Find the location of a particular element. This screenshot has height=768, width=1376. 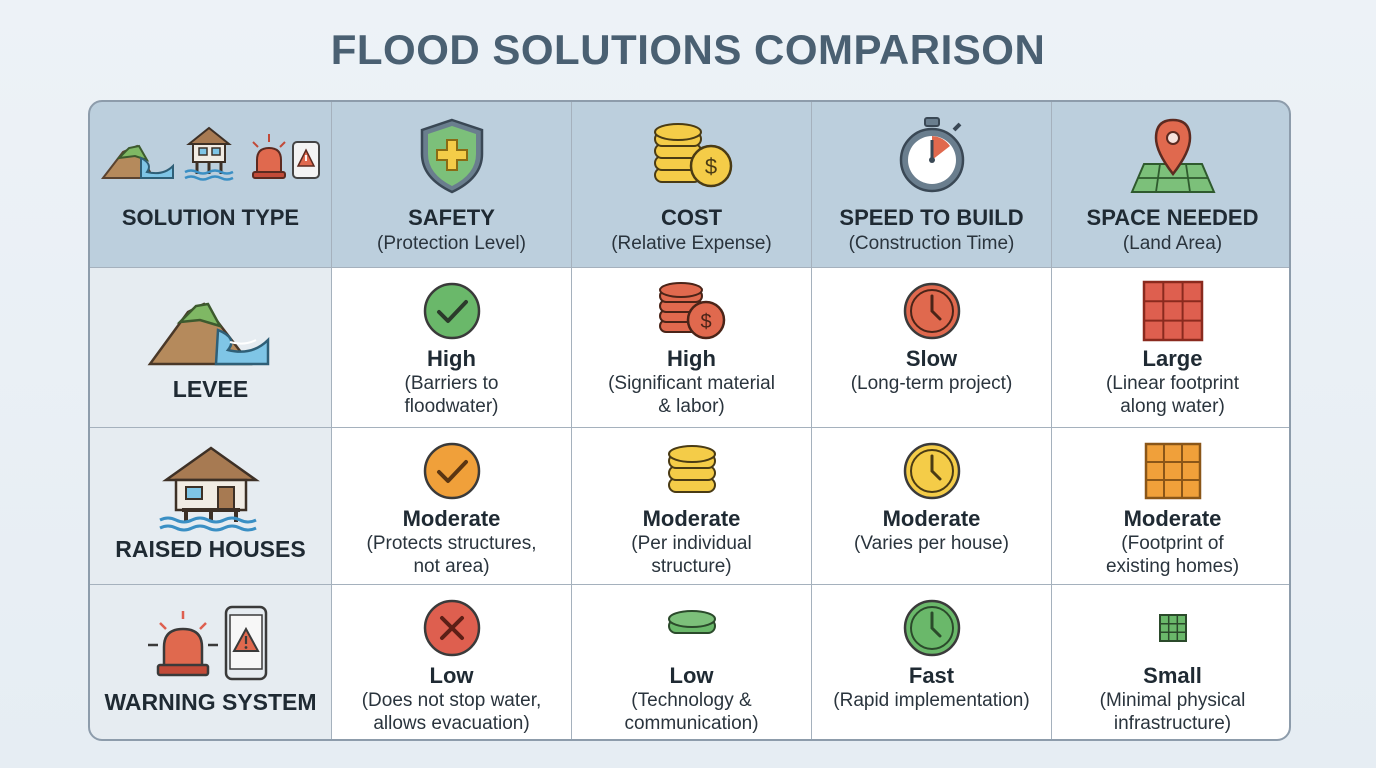

page-title: FLOOD SOLUTIONS COMPARISON is located at coordinates (688, 49).